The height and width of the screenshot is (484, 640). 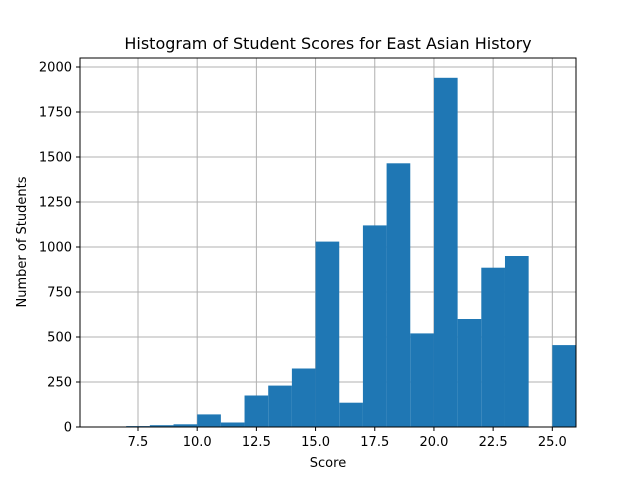 What do you see at coordinates (433, 442) in the screenshot?
I see `x-tick-label: 20.0` at bounding box center [433, 442].